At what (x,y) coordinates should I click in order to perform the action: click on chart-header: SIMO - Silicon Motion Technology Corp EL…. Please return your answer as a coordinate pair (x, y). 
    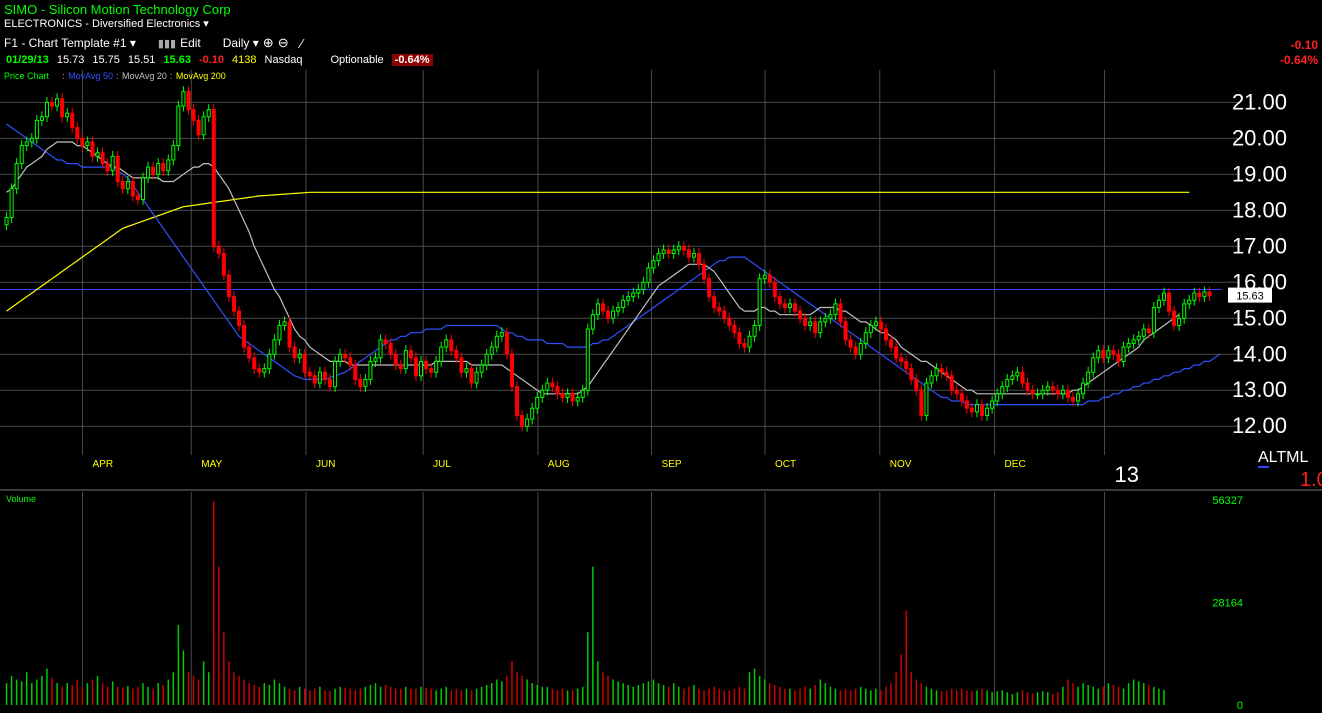
    Looking at the image, I should click on (661, 35).